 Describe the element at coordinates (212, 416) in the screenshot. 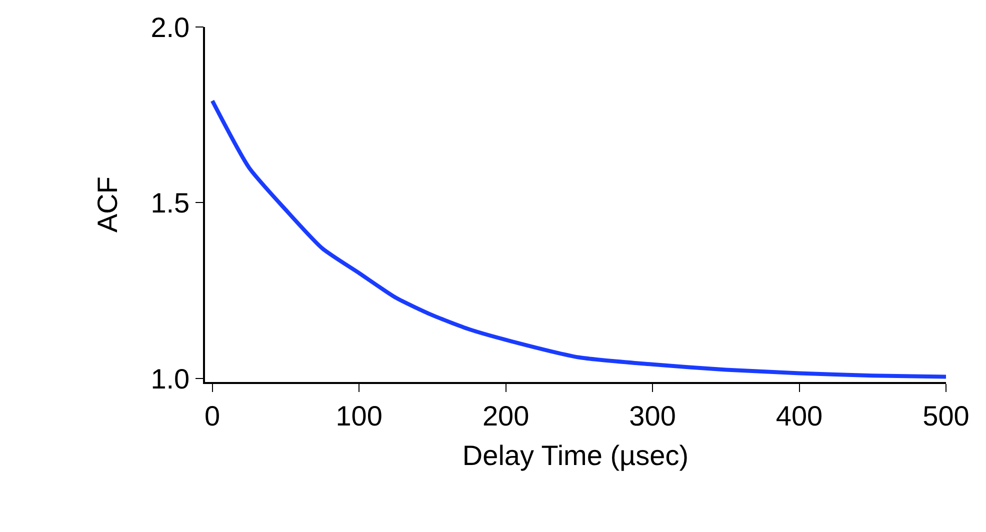

I see `x-tick-label: 0` at that location.